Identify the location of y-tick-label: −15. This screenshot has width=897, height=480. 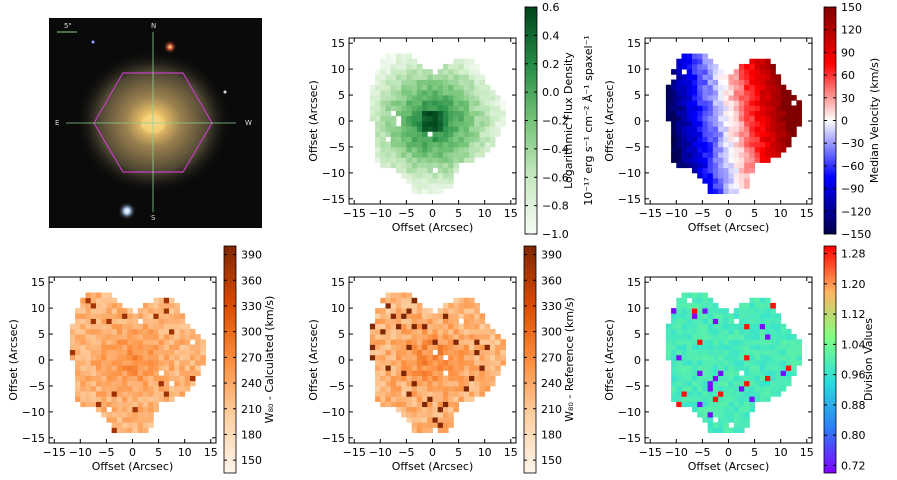
(333, 199).